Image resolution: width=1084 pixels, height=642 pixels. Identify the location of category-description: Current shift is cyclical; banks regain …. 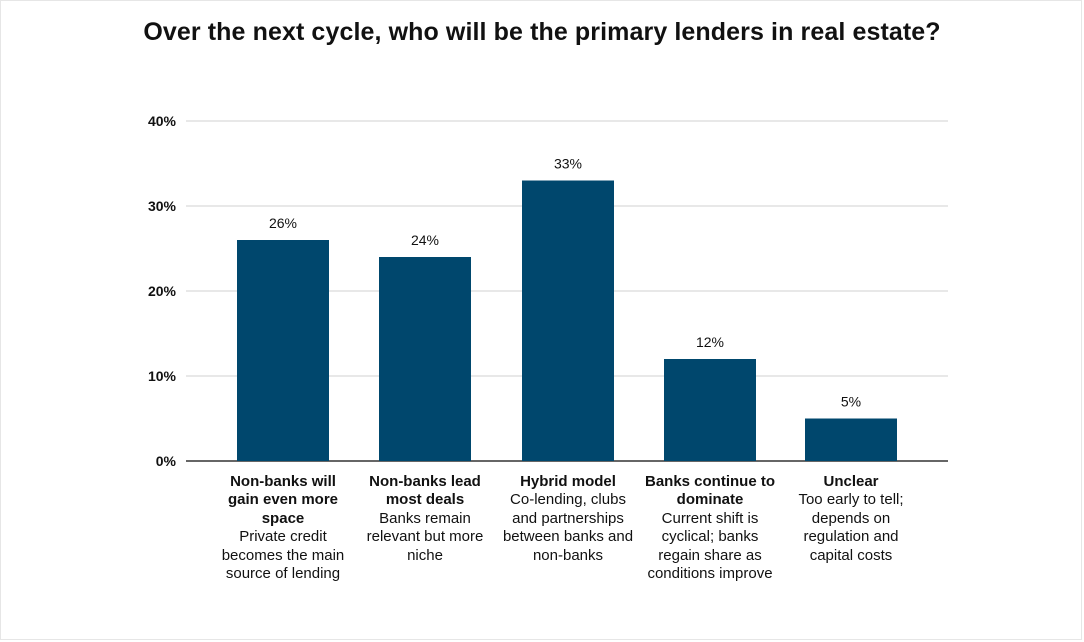
(710, 546).